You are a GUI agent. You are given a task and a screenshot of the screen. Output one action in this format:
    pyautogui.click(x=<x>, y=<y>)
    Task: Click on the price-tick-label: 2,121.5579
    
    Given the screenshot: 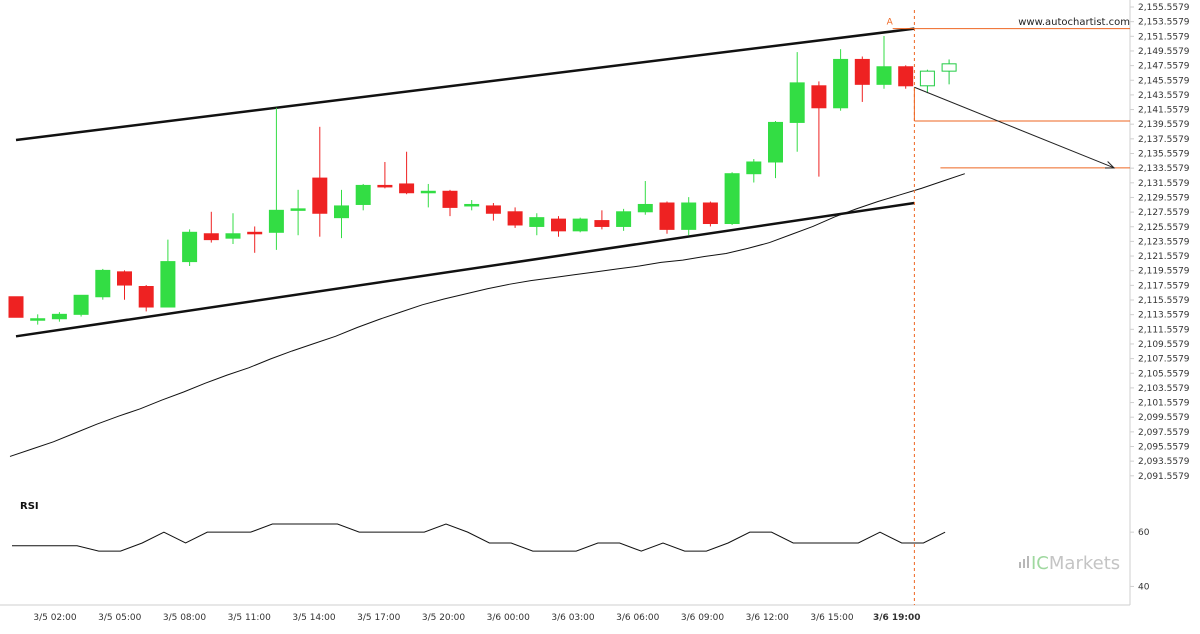 What is the action you would take?
    pyautogui.click(x=1164, y=257)
    